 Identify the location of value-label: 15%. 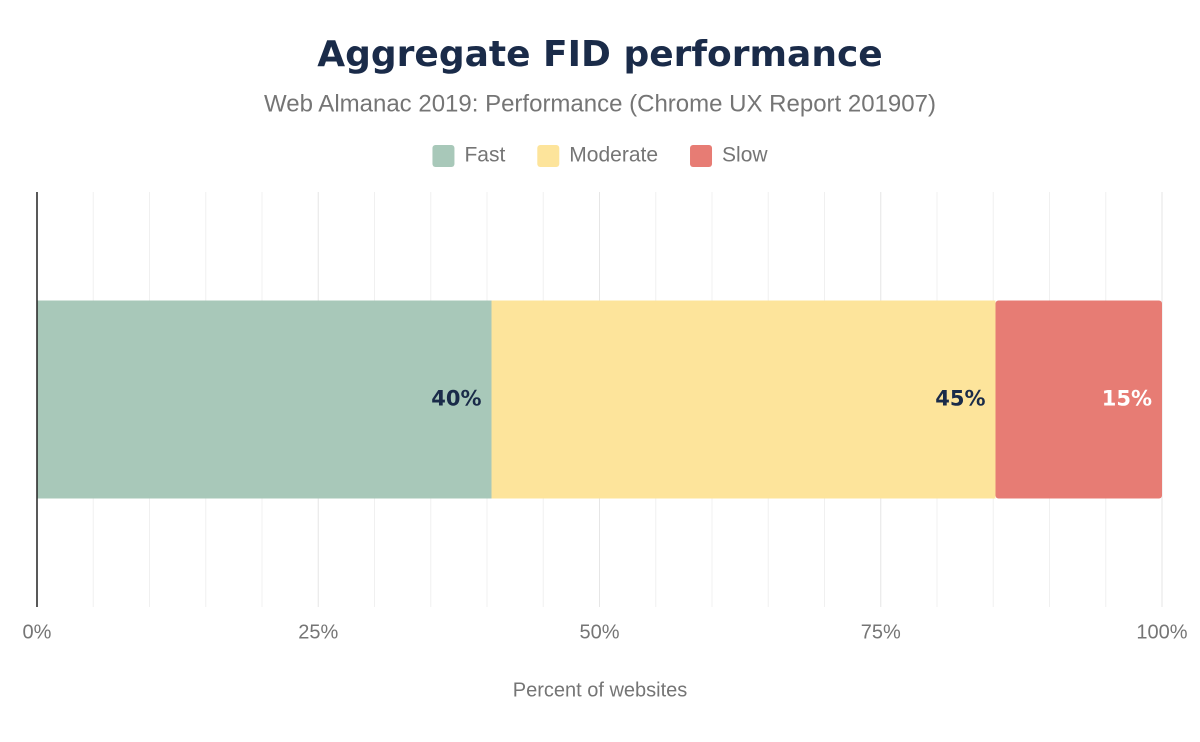
(1127, 399).